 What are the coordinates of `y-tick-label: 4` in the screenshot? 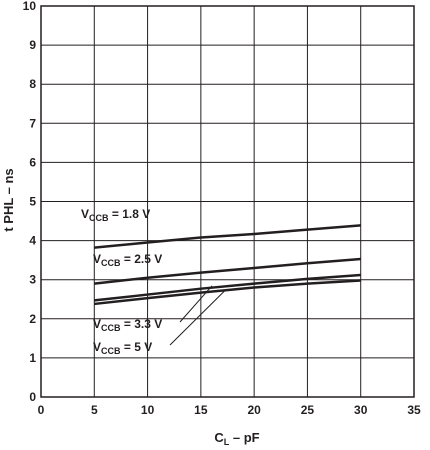 It's located at (32, 241).